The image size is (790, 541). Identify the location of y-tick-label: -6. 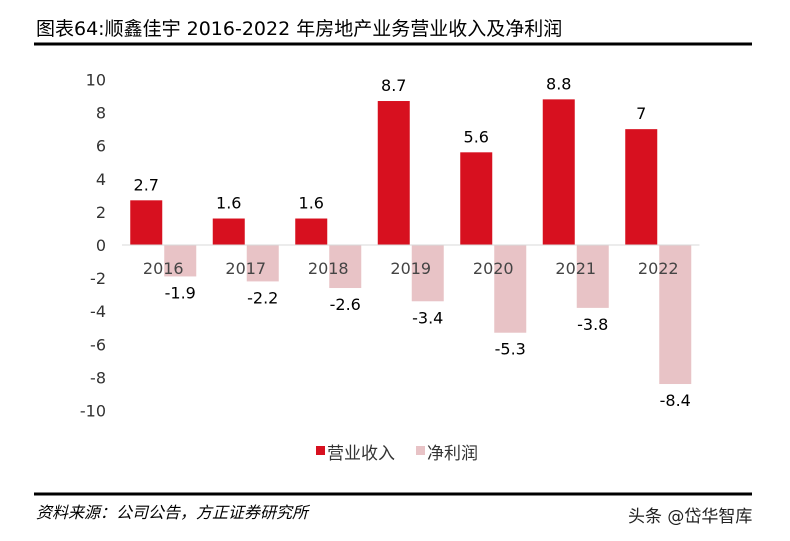
(98, 344).